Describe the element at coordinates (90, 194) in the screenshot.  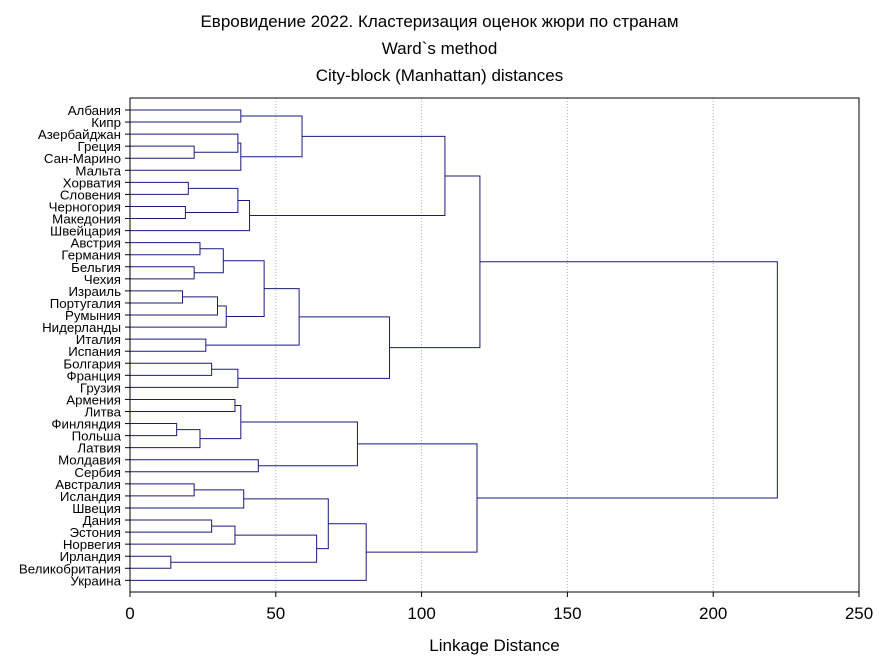
I see `leaf-label: Словения` at that location.